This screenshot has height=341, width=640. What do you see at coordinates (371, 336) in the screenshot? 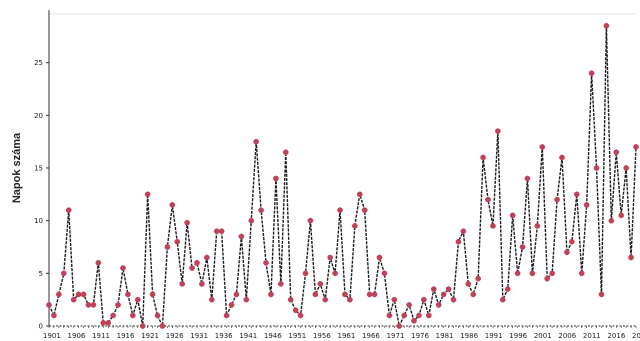
I see `x-tick-label: 1966` at bounding box center [371, 336].